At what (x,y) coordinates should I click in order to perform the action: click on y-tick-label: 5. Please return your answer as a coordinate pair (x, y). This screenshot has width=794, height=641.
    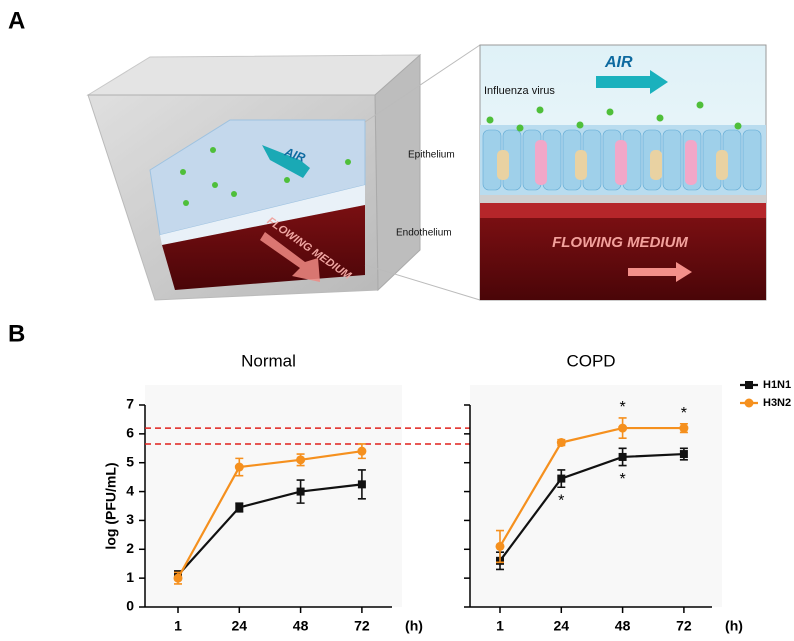
    Looking at the image, I should click on (130, 461).